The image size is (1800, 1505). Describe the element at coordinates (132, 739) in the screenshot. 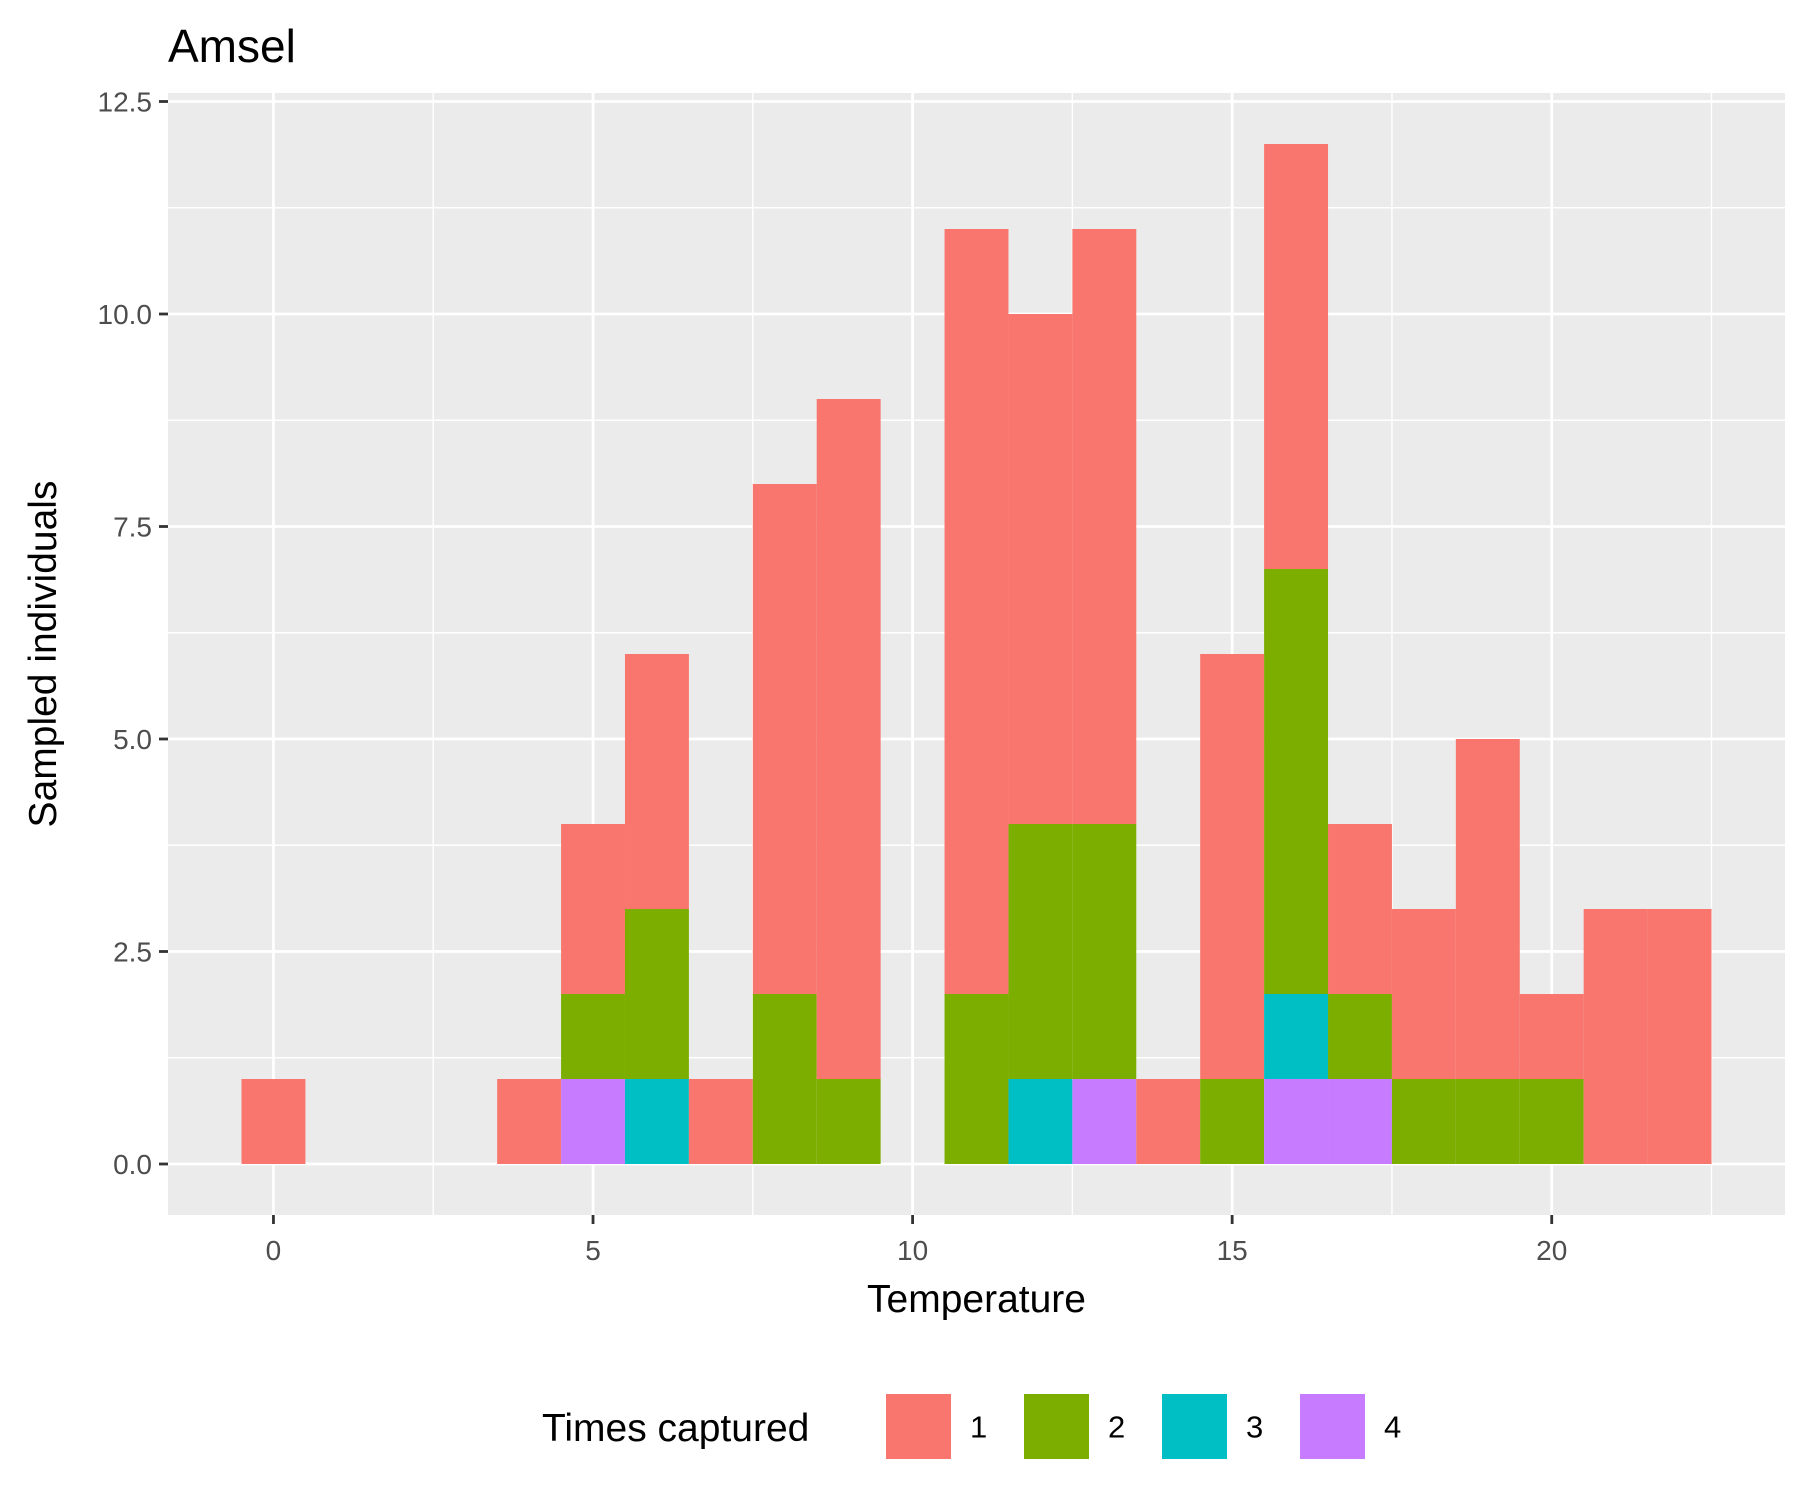

I see `y-tick-label: 5.0` at that location.